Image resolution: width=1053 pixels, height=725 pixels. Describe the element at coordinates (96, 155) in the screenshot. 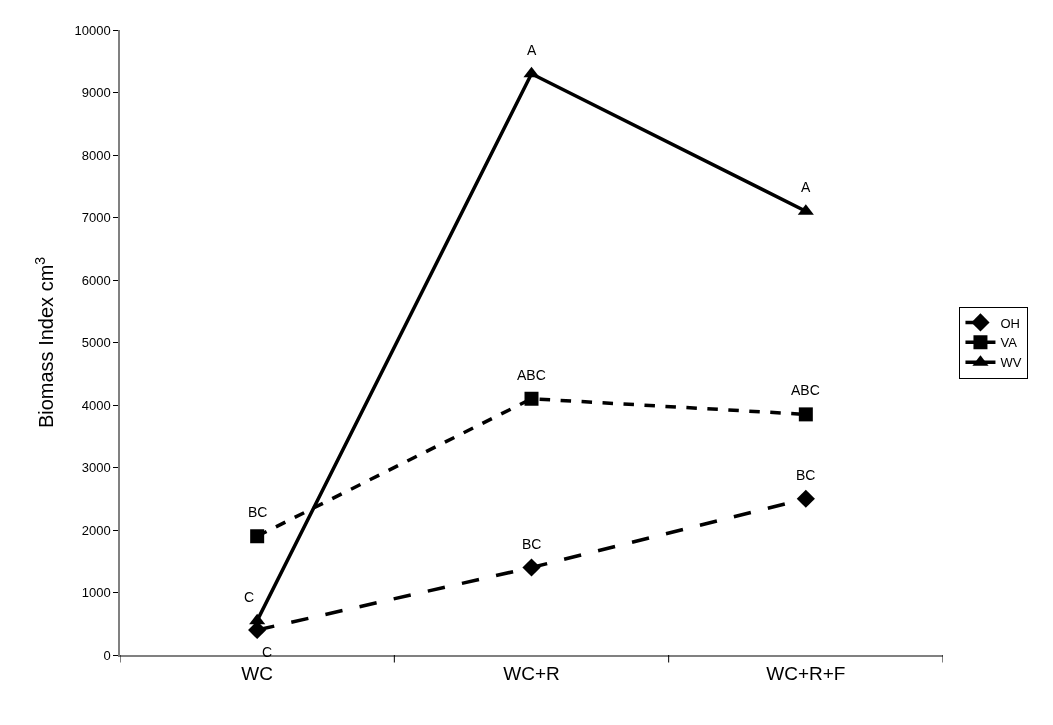

I see `y-tick-label: 8000` at that location.